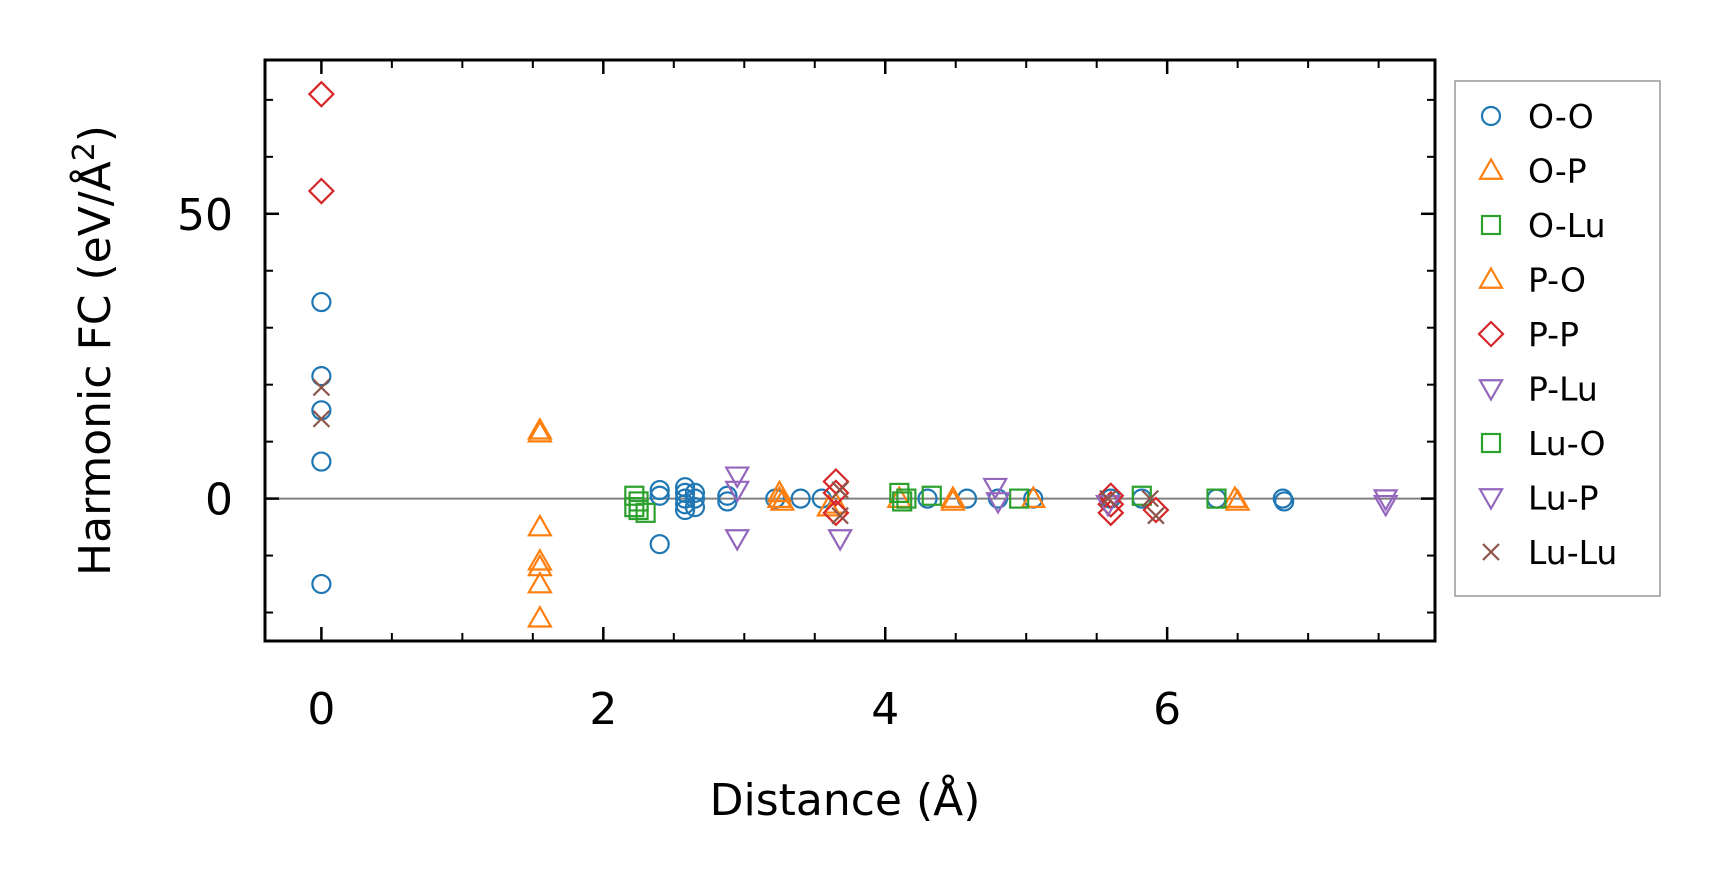 Image resolution: width=1710 pixels, height=883 pixels. Describe the element at coordinates (1557, 280) in the screenshot. I see `legend-label: P-O` at that location.